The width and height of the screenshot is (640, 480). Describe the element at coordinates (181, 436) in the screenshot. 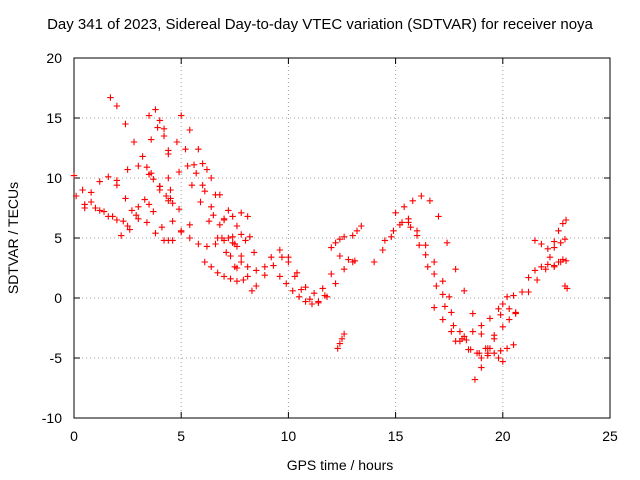

I see `x-tick-label: 5` at that location.